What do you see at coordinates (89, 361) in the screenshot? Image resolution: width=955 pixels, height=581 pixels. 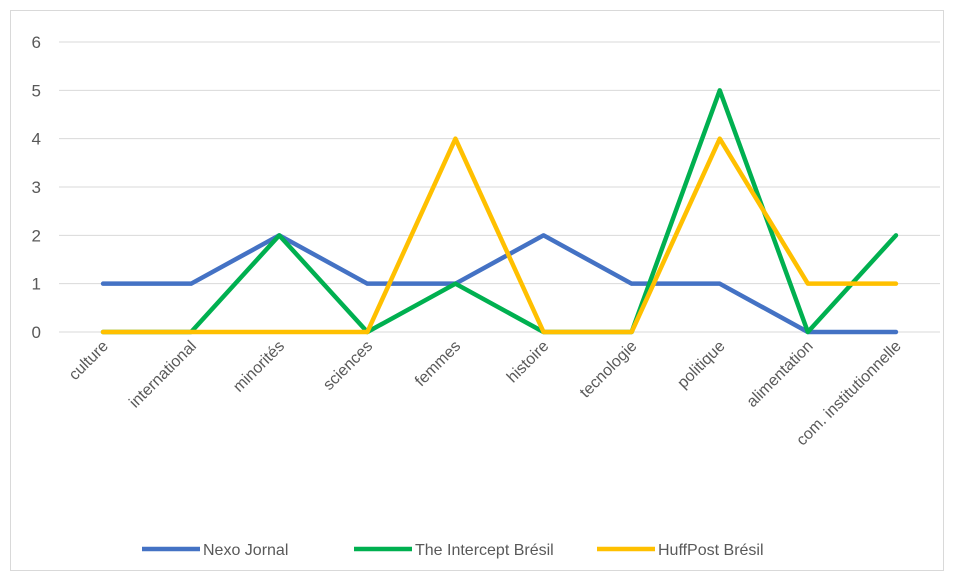 I see `x-tick-label: culture` at bounding box center [89, 361].